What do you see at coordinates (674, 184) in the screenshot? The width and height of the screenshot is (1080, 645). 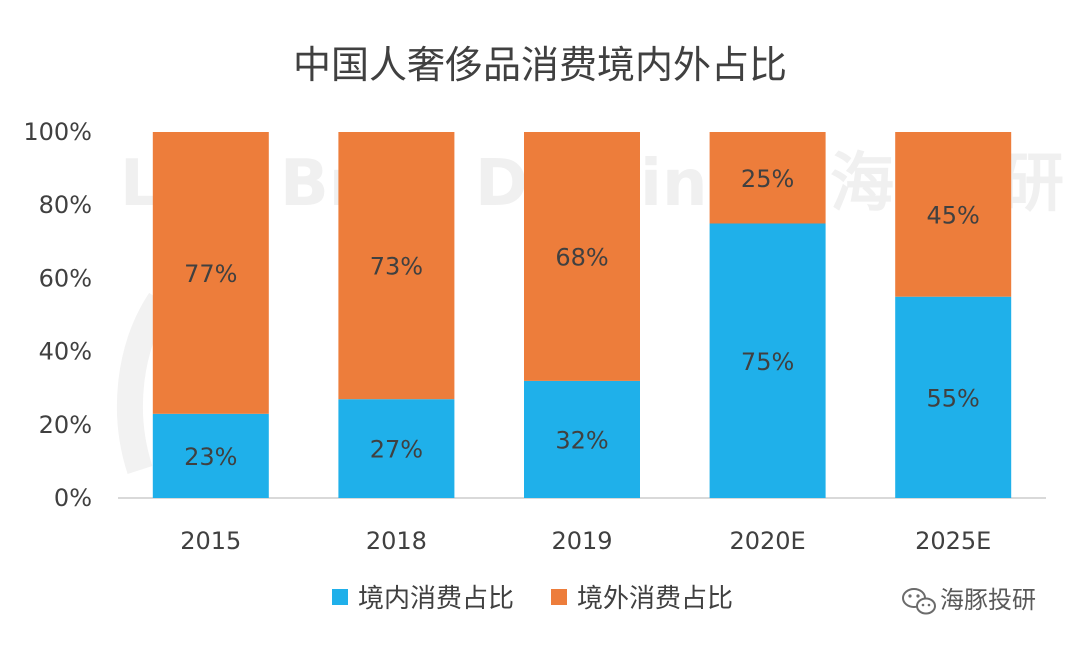 I see `svg-text: in` at bounding box center [674, 184].